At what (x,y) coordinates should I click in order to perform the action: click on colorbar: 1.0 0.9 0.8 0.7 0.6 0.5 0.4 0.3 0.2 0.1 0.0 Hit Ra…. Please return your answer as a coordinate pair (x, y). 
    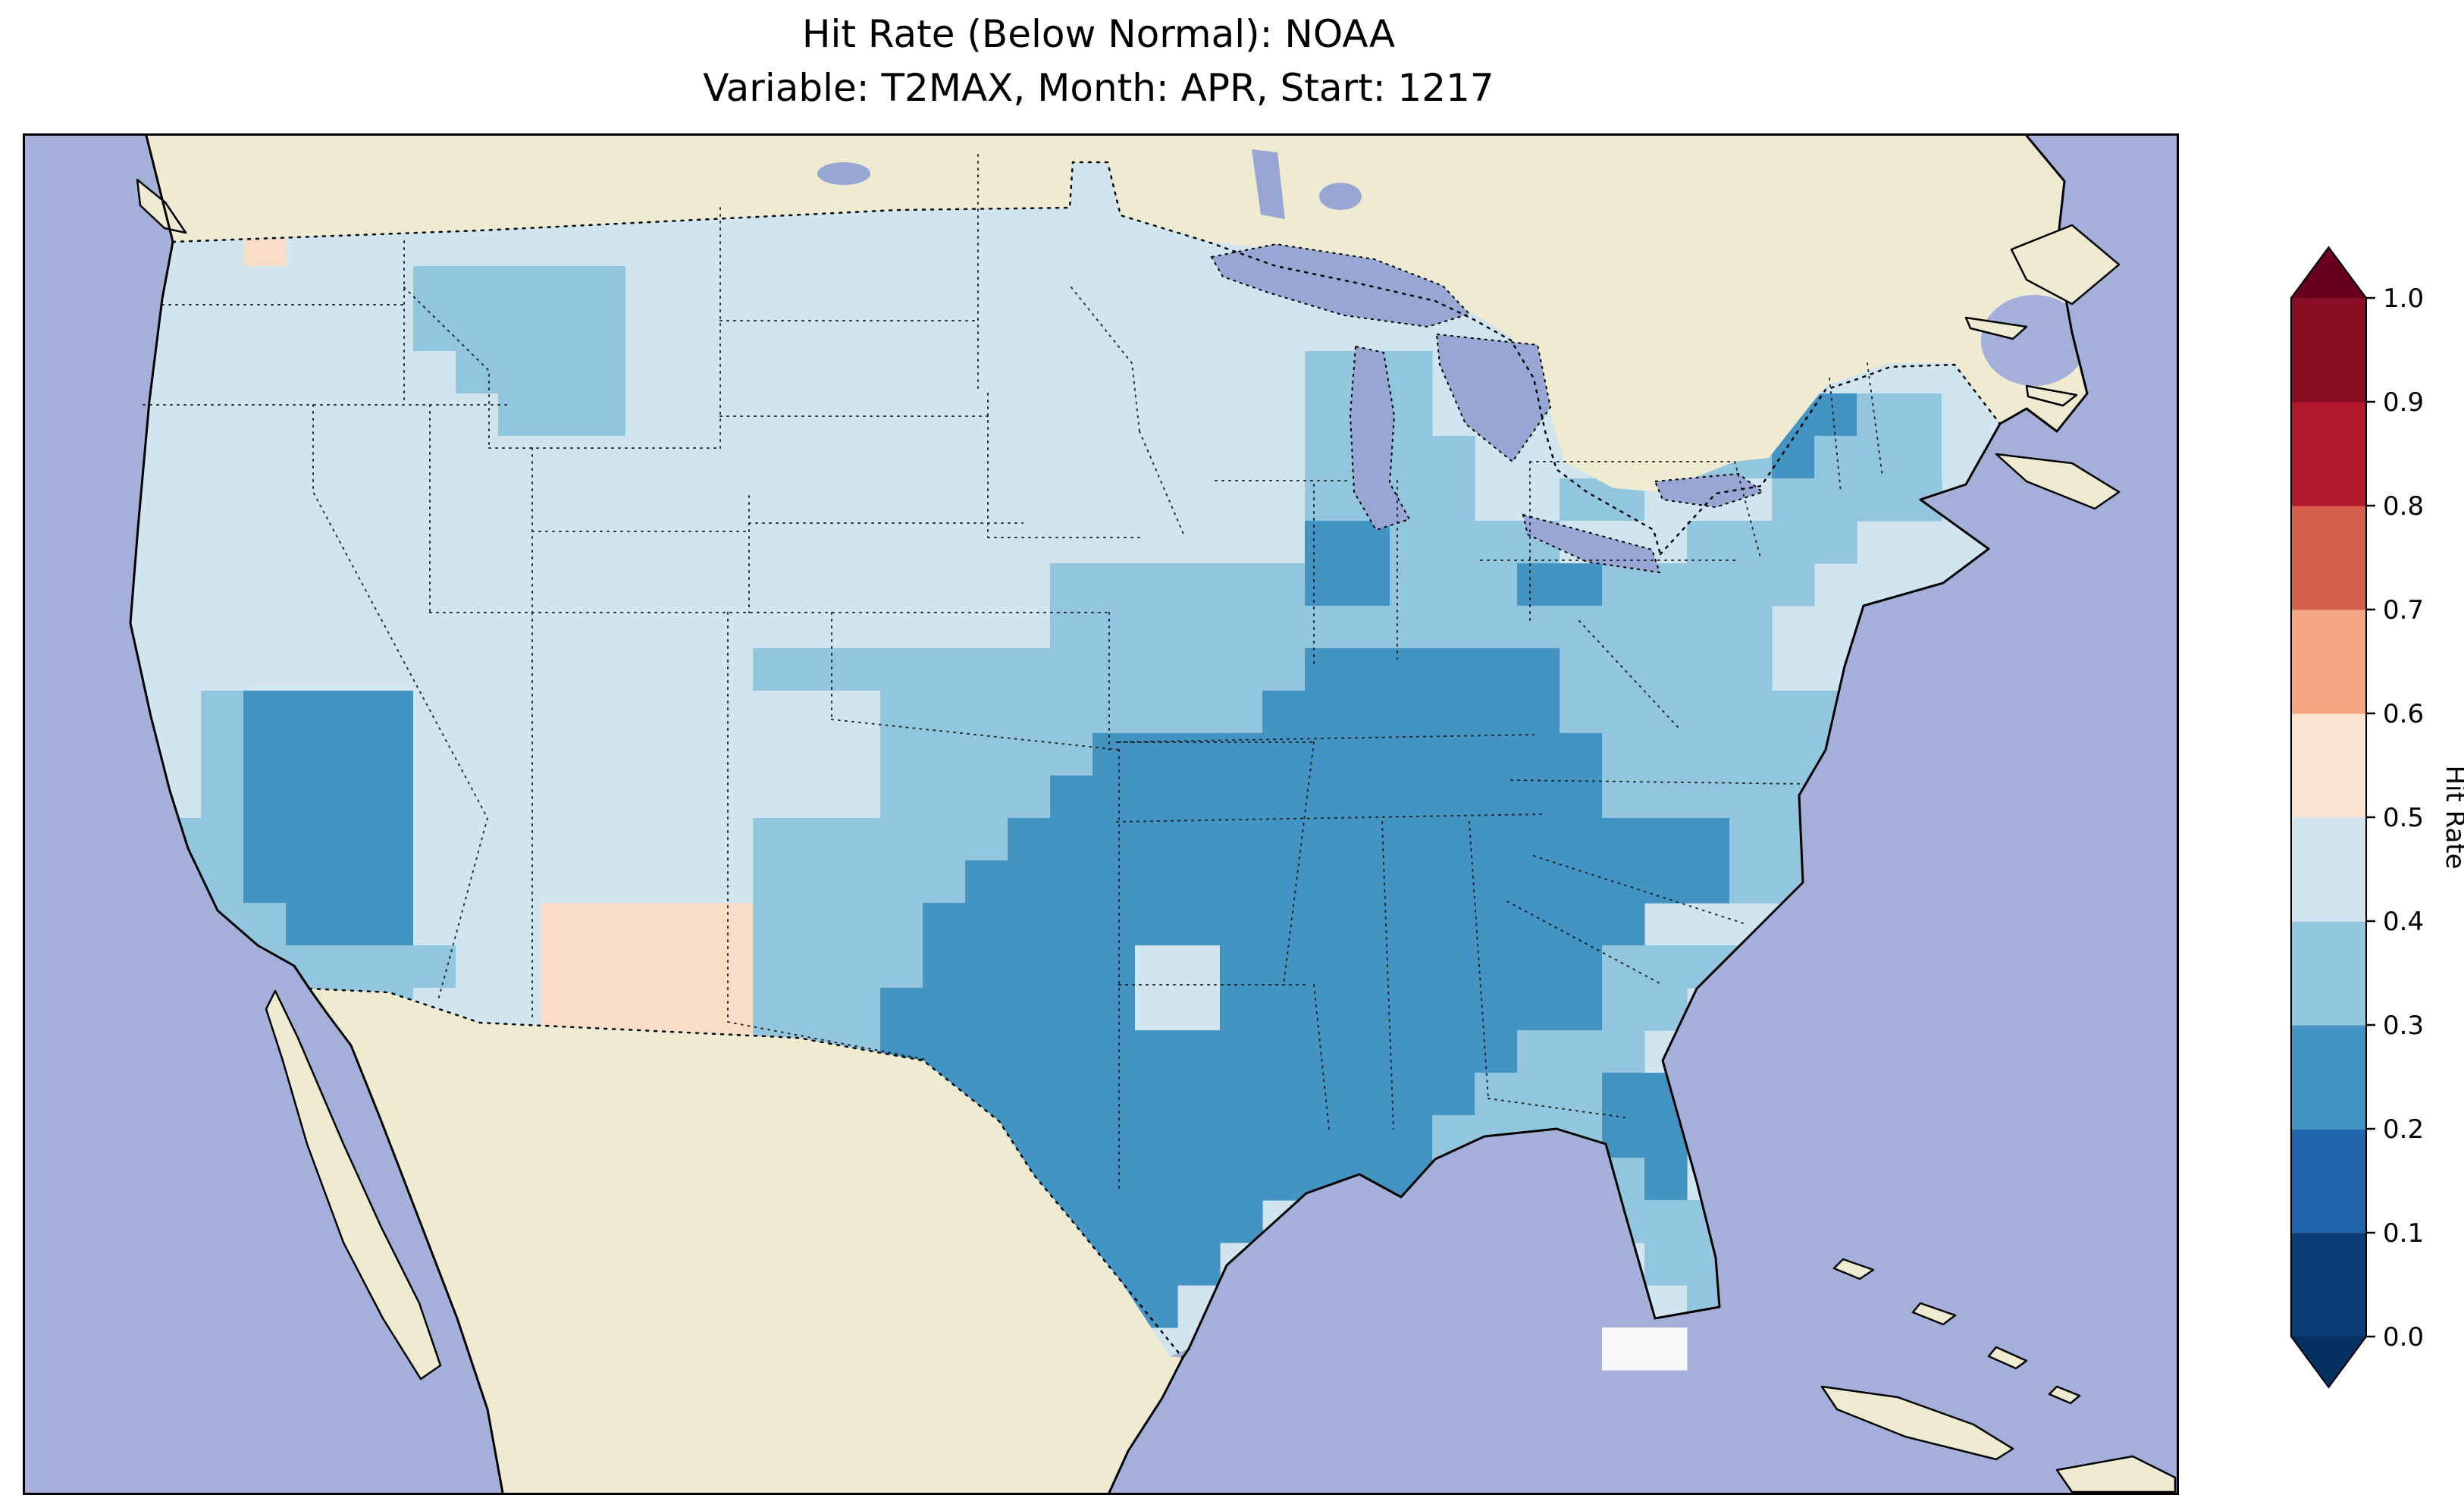
    Looking at the image, I should click on (2377, 818).